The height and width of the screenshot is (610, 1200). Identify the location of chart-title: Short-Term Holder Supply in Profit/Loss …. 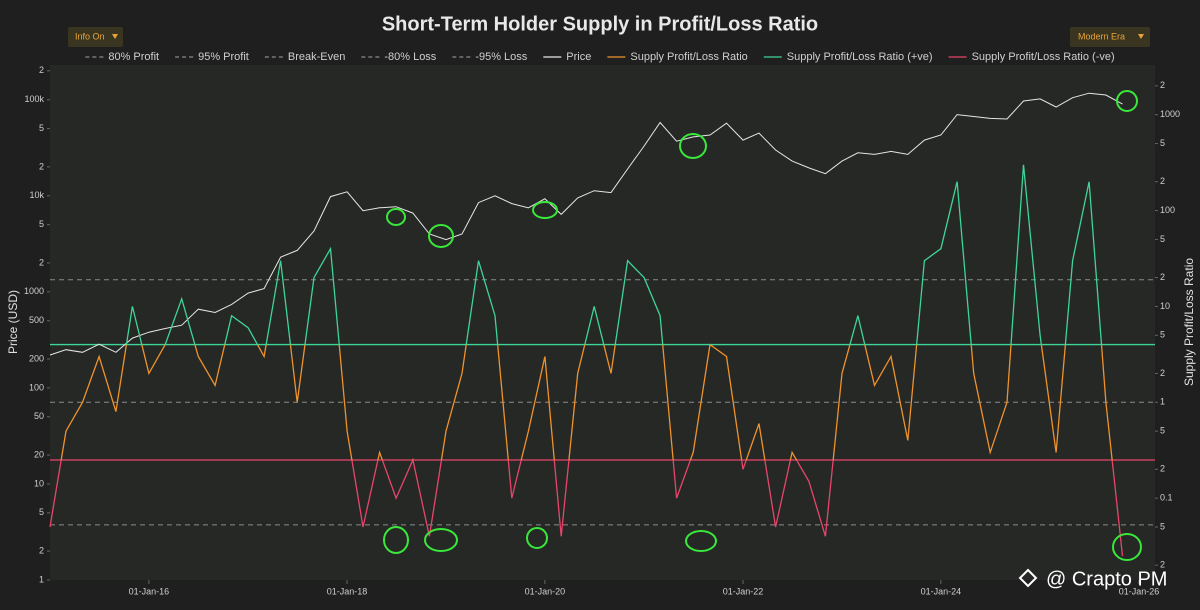
(600, 24).